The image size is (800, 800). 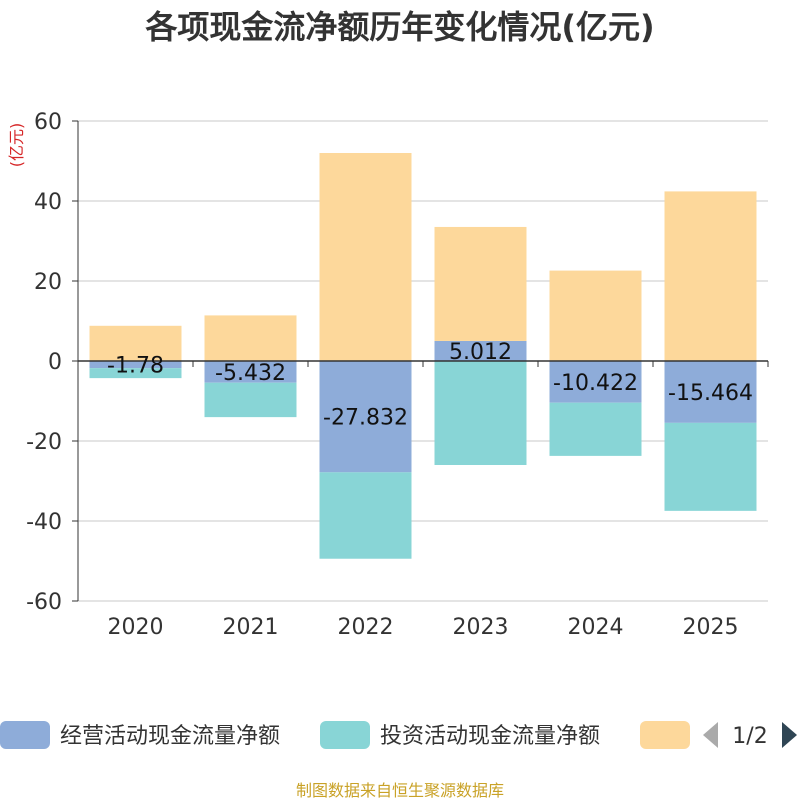 What do you see at coordinates (711, 627) in the screenshot?
I see `x-tick-label: 2025` at bounding box center [711, 627].